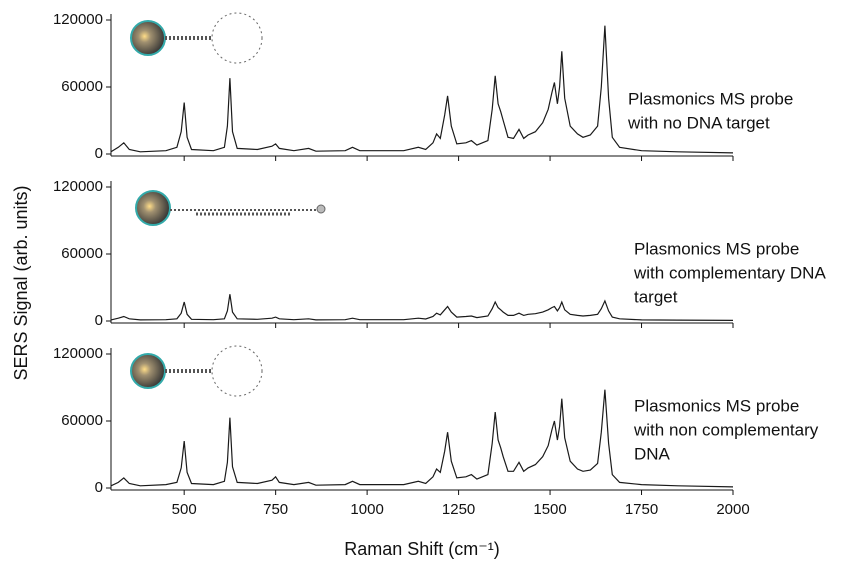 This screenshot has height=571, width=856. Describe the element at coordinates (275, 509) in the screenshot. I see `x-tick-label: 750` at that location.